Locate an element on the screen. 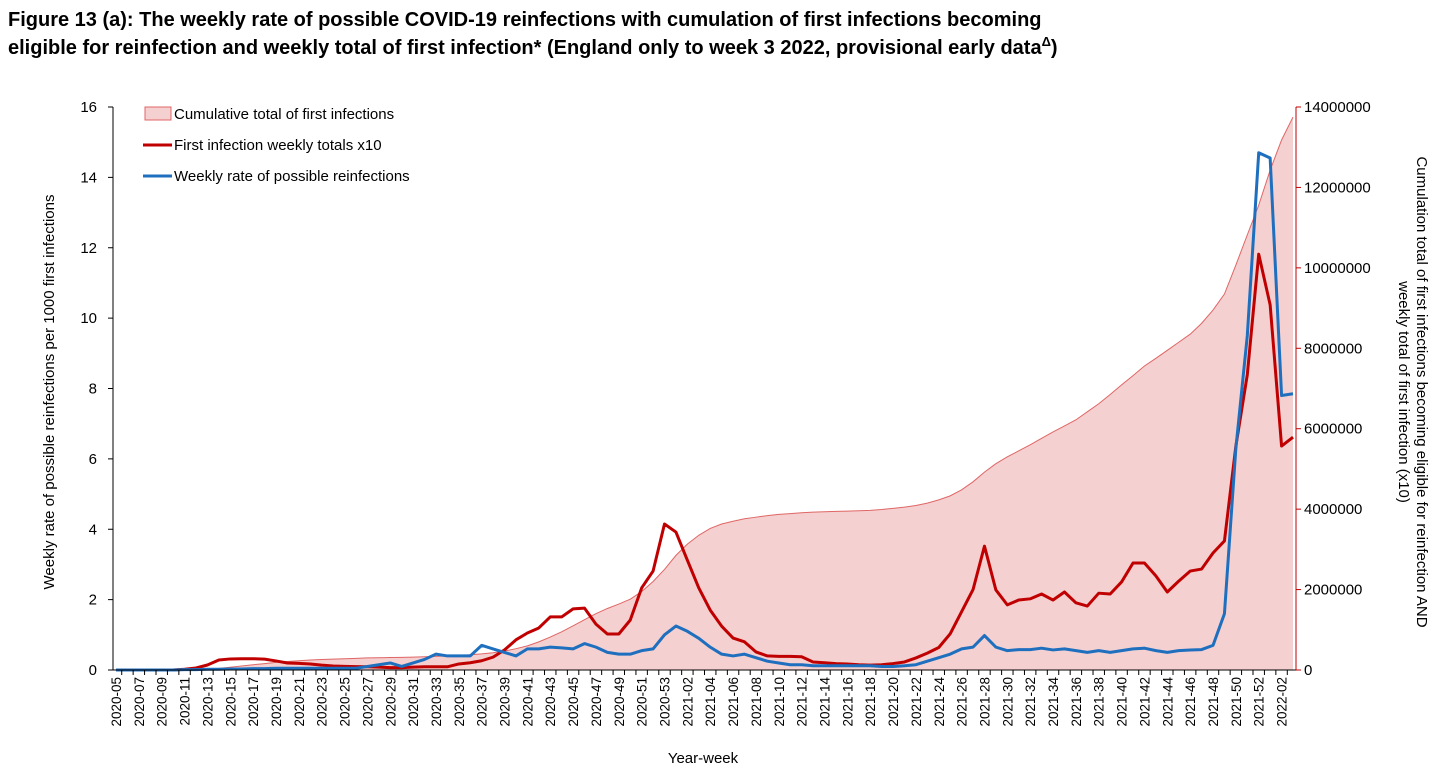  x-tick-label: 2021-16 is located at coordinates (847, 702).